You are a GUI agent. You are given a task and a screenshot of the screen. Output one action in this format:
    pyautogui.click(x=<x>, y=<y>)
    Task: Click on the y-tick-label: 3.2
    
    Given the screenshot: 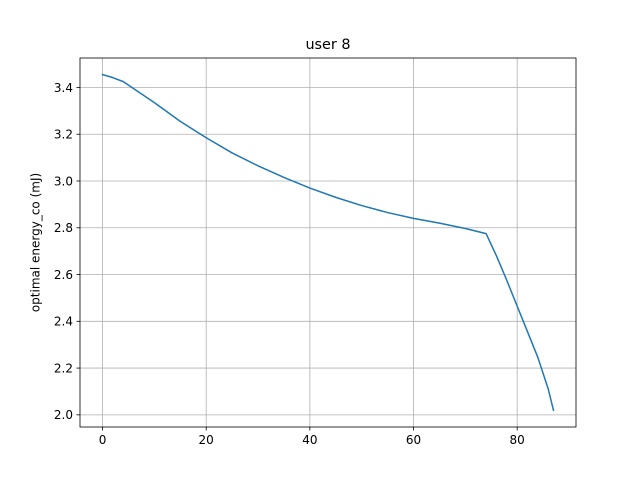 What is the action you would take?
    pyautogui.click(x=63, y=135)
    